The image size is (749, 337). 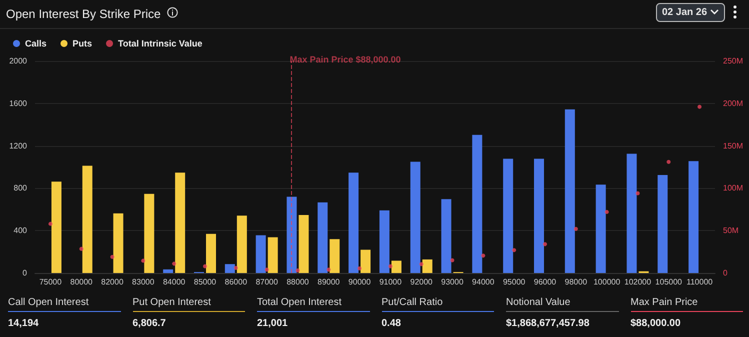 What do you see at coordinates (438, 304) in the screenshot?
I see `text: Put/Call Ratio` at bounding box center [438, 304].